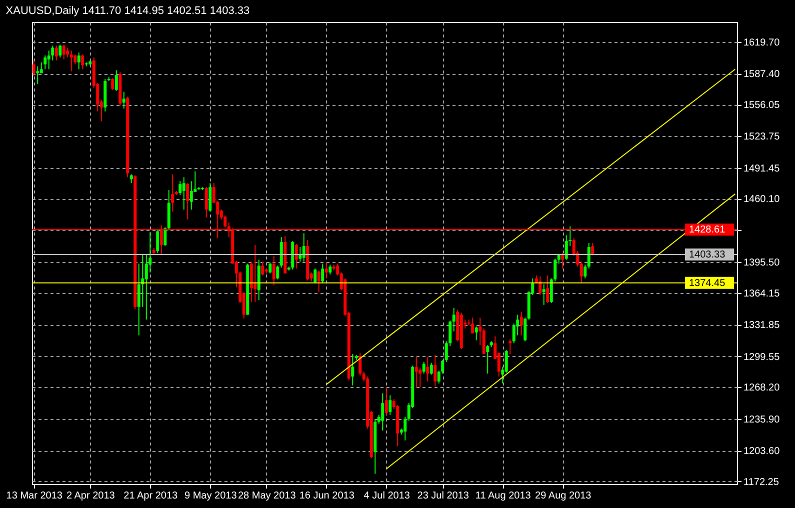 This screenshot has height=508, width=795. What do you see at coordinates (151, 496) in the screenshot?
I see `x-tick-label: 21 Apr 2013` at bounding box center [151, 496].